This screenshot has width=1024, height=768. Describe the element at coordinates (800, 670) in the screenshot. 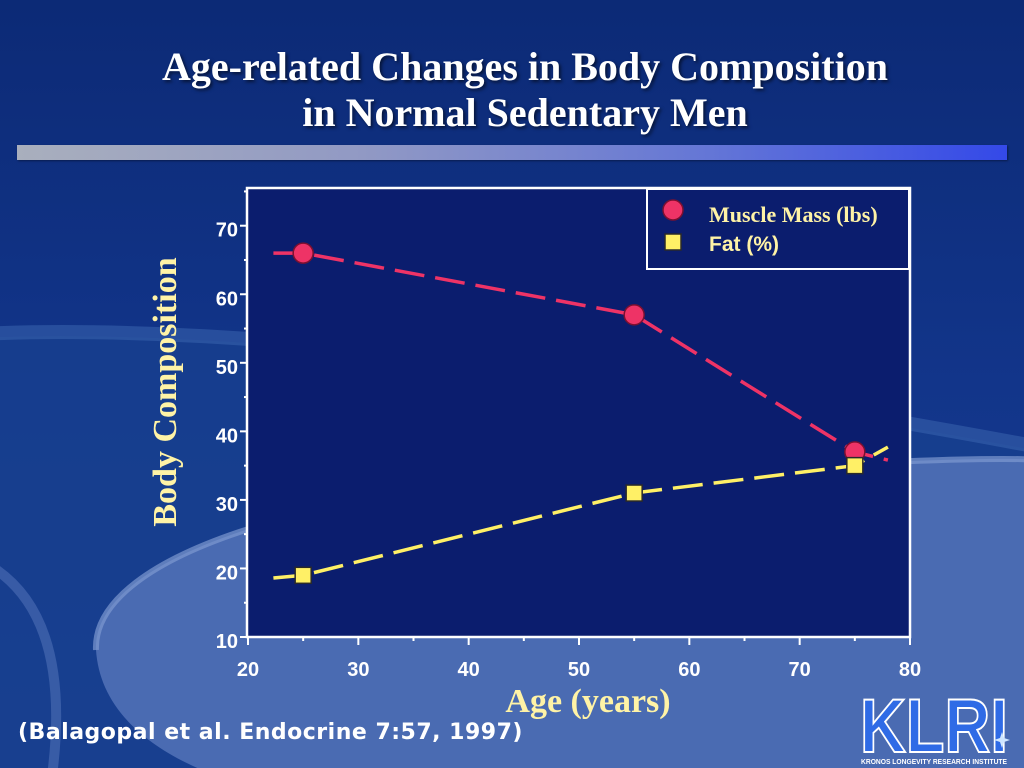

I see `x-tick-label: 70` at that location.